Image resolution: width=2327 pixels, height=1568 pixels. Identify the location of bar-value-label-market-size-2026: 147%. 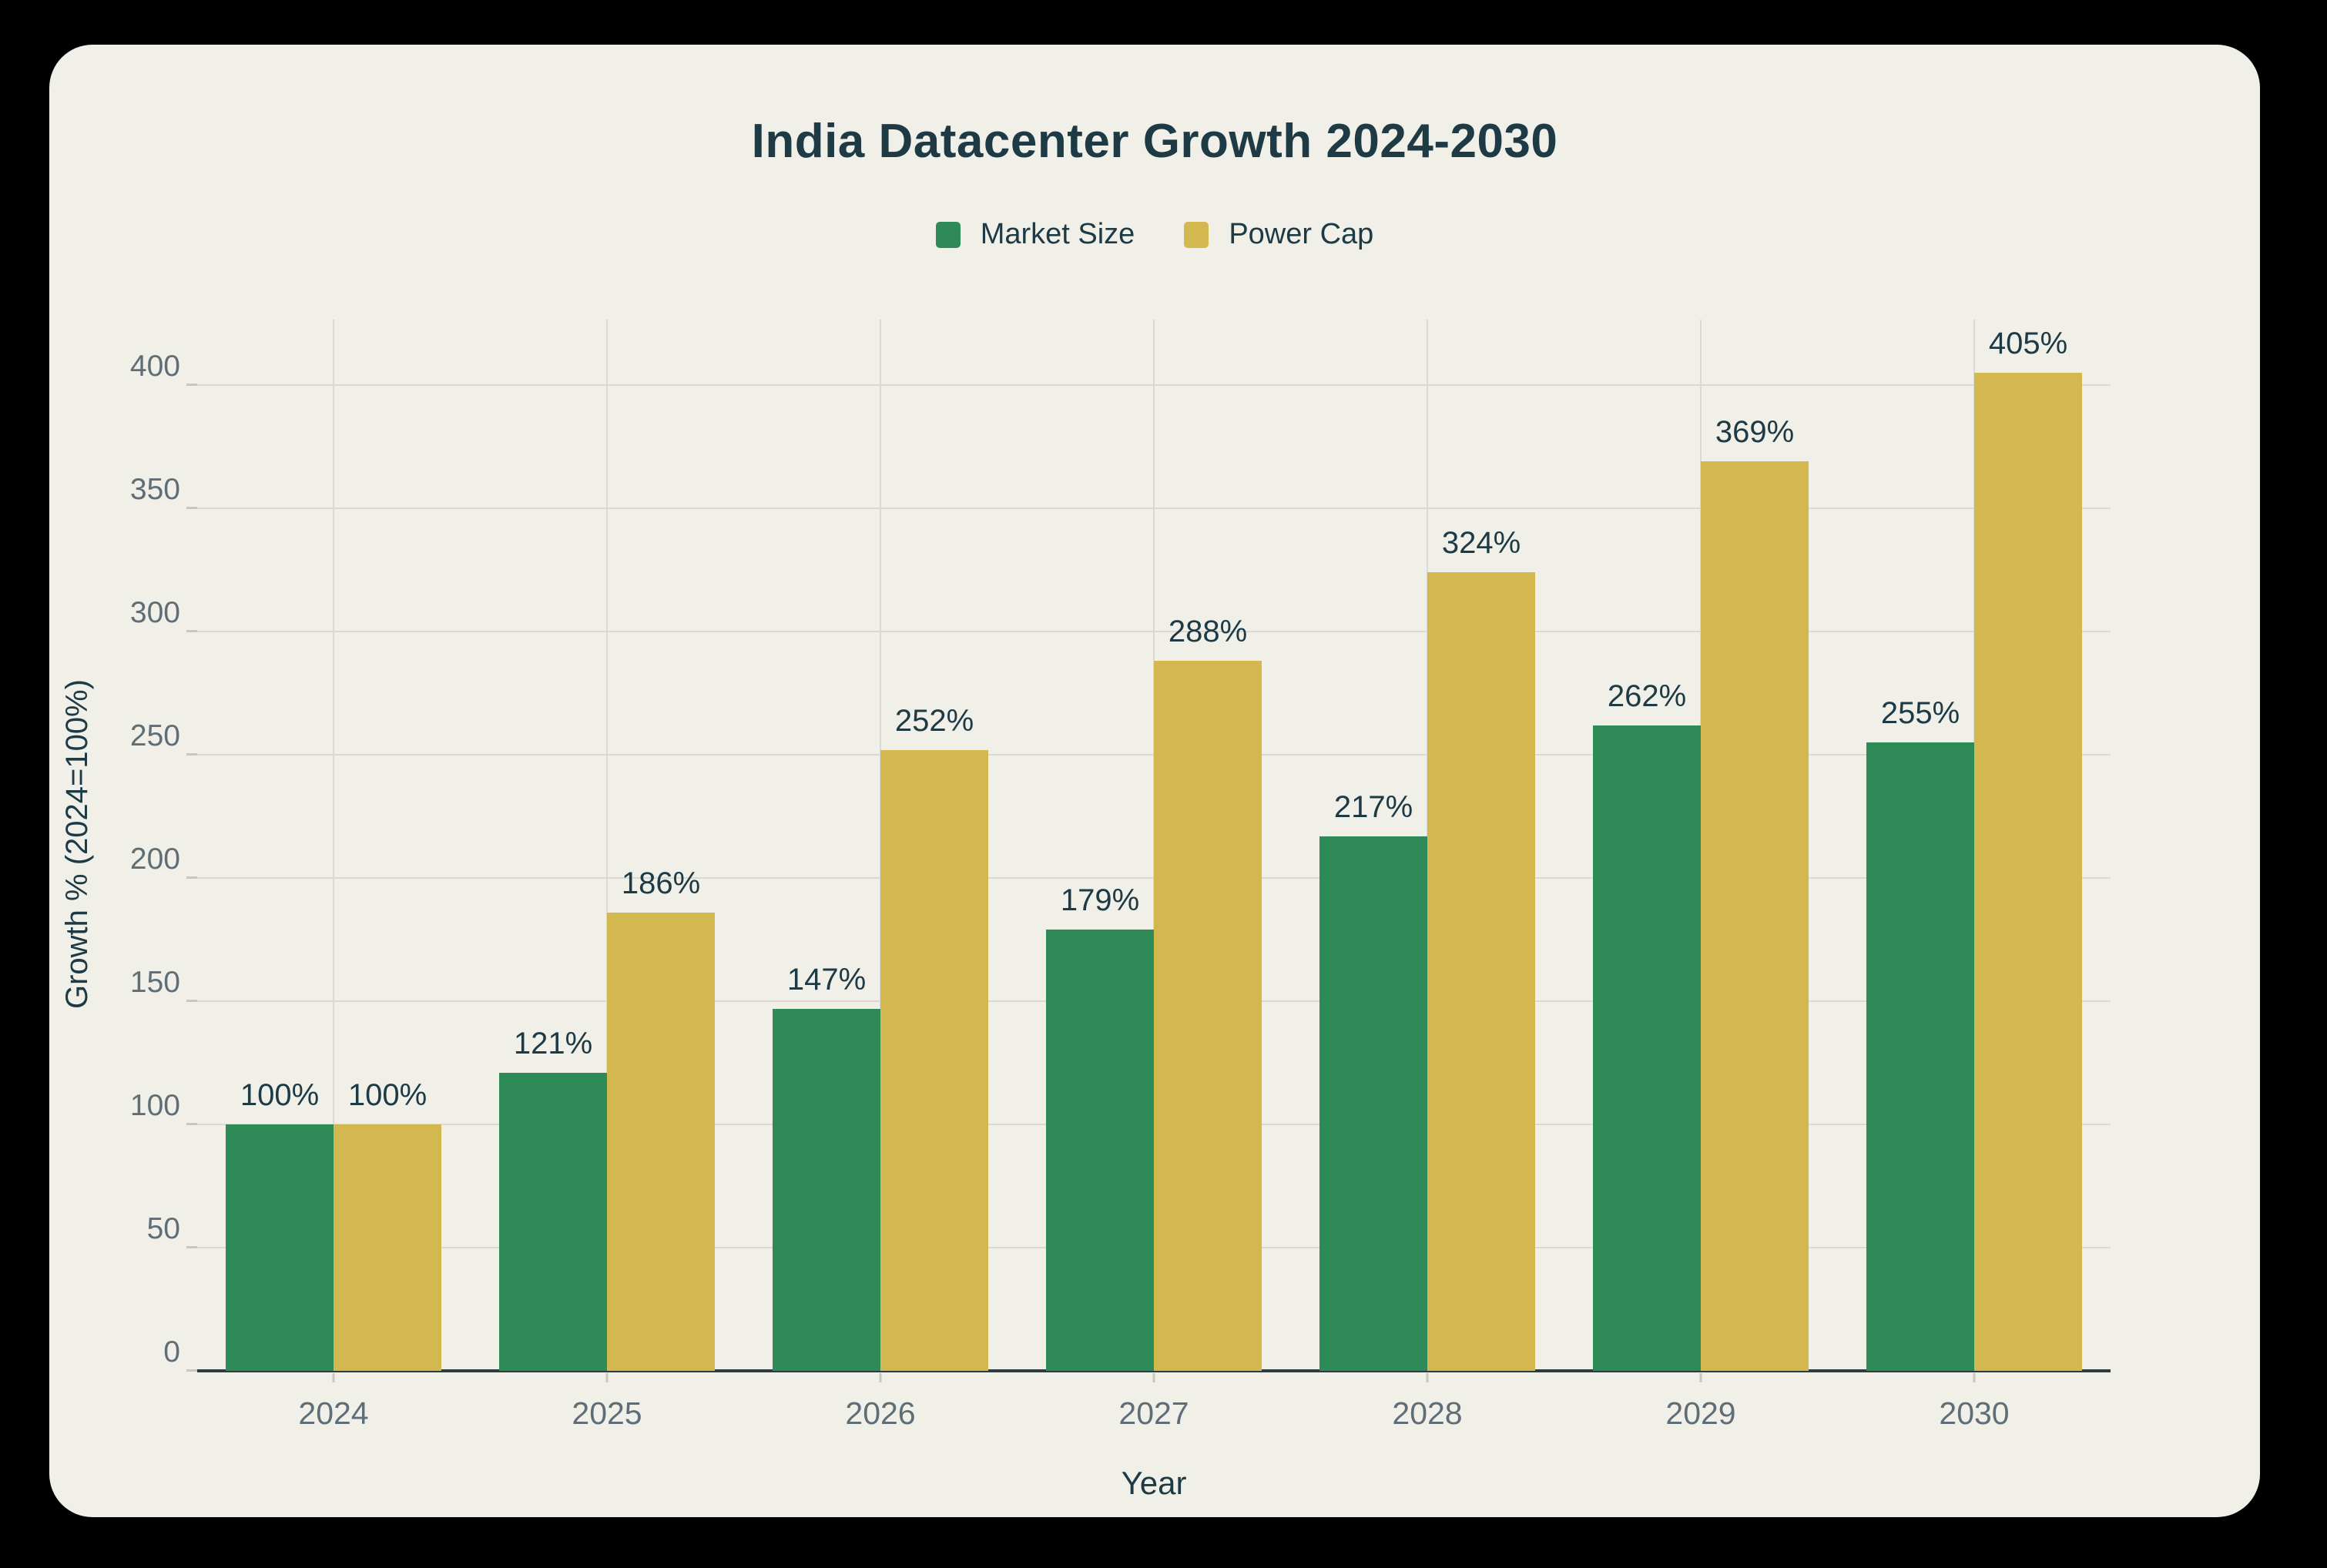
(826, 980).